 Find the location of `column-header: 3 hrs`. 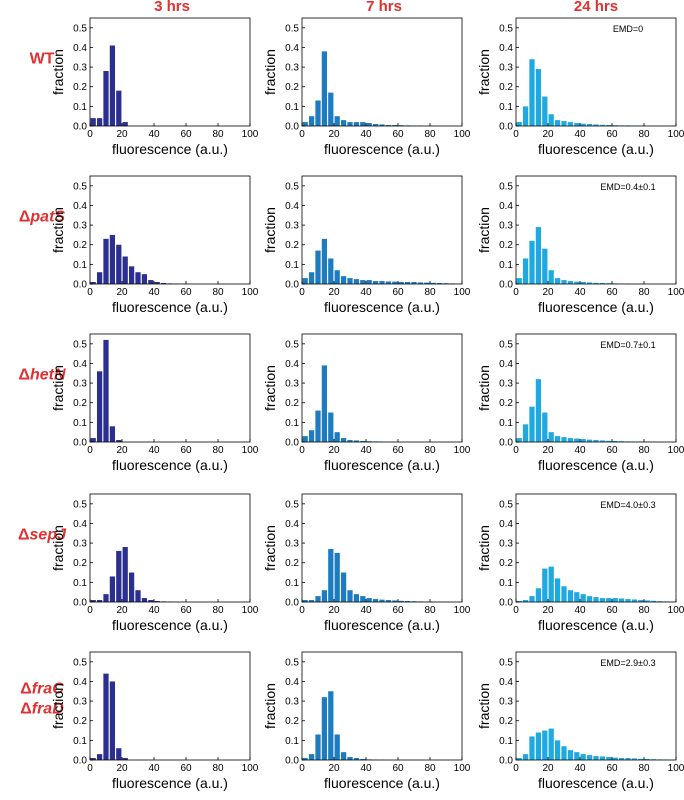

column-header: 3 hrs is located at coordinates (172, 7).